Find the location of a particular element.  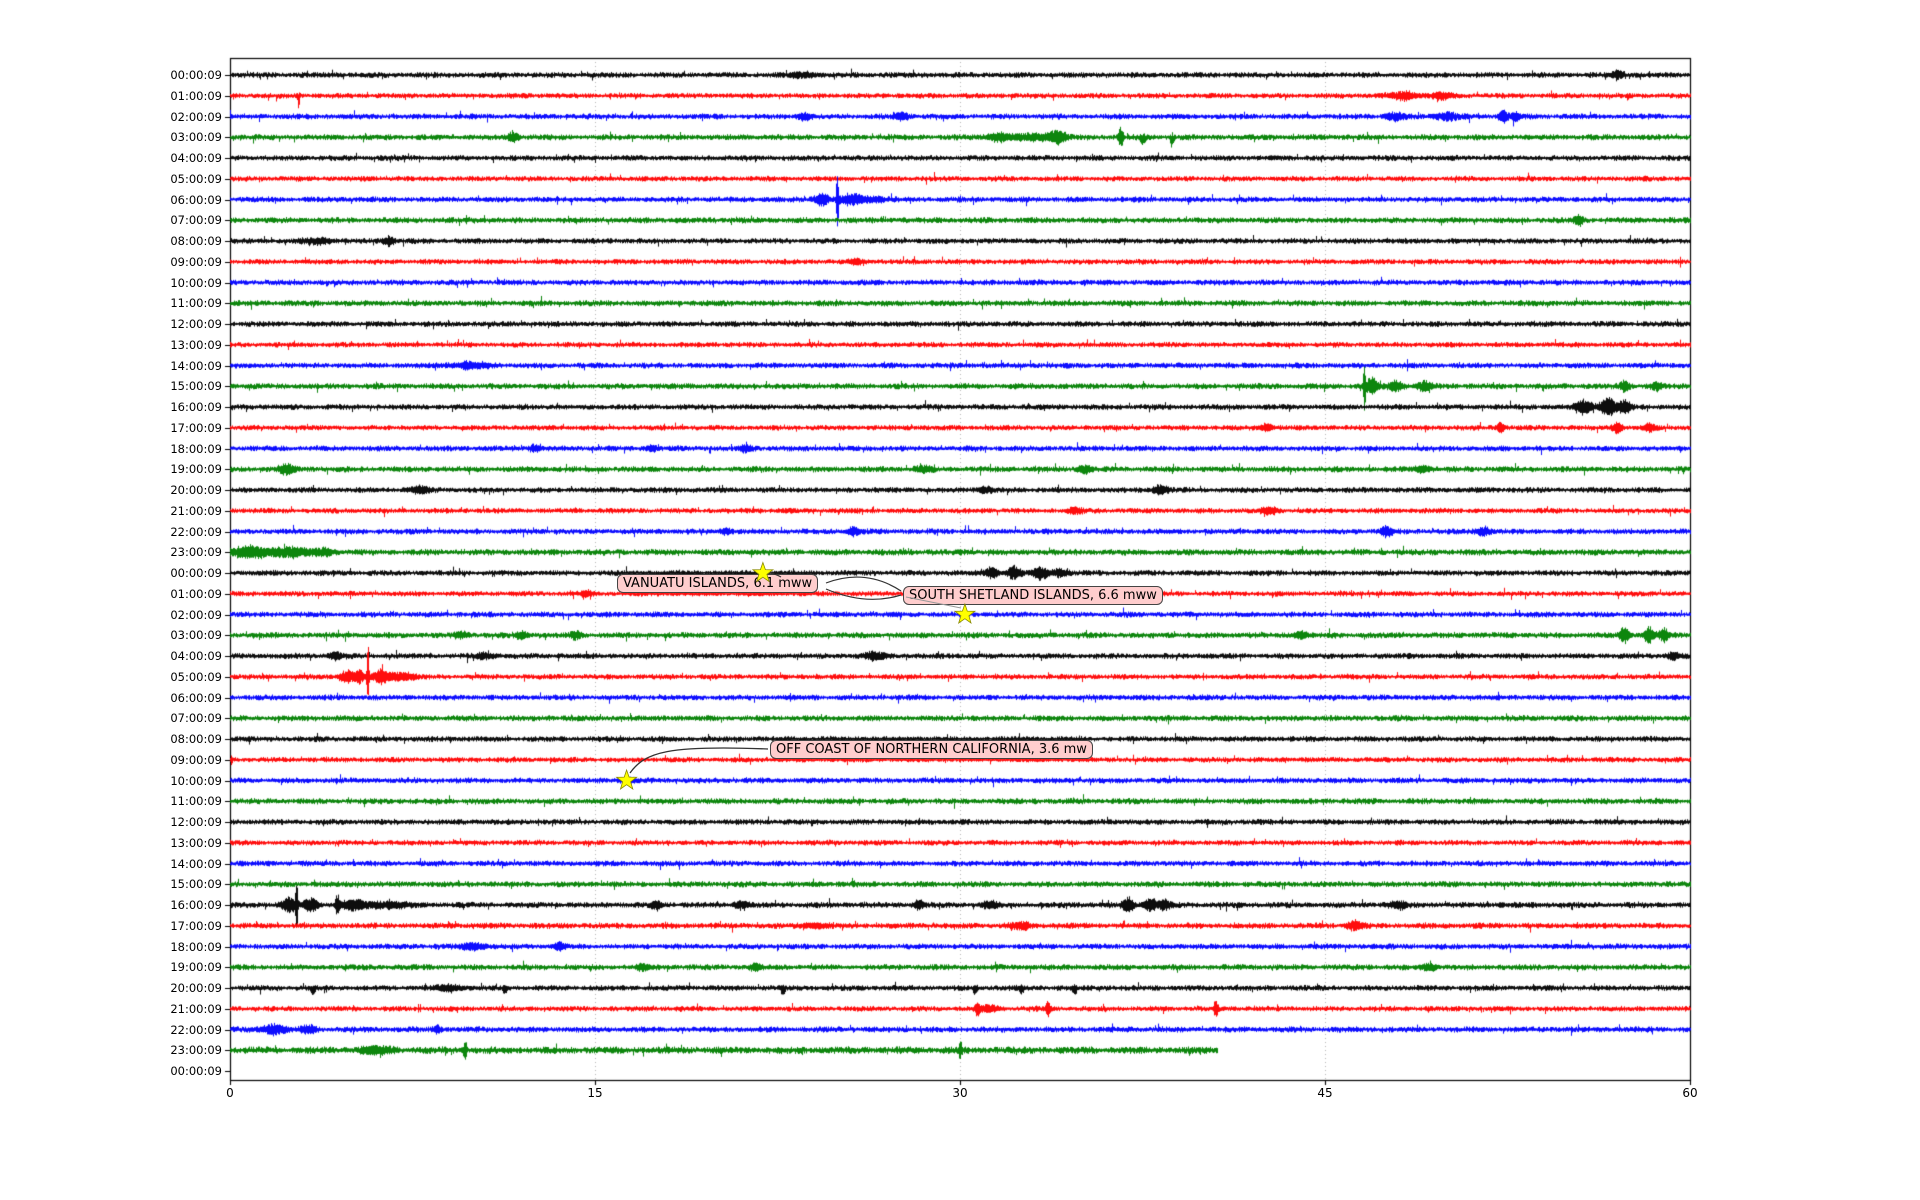

y-tick-label-end: 00:00:09 is located at coordinates (196, 1071).